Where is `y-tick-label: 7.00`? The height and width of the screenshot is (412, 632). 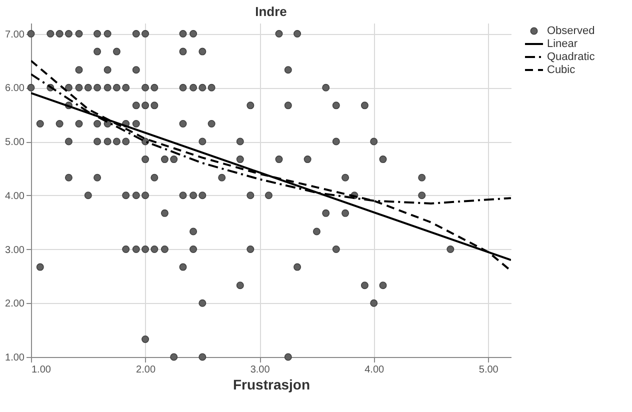
y-tick-label: 7.00 is located at coordinates (15, 34).